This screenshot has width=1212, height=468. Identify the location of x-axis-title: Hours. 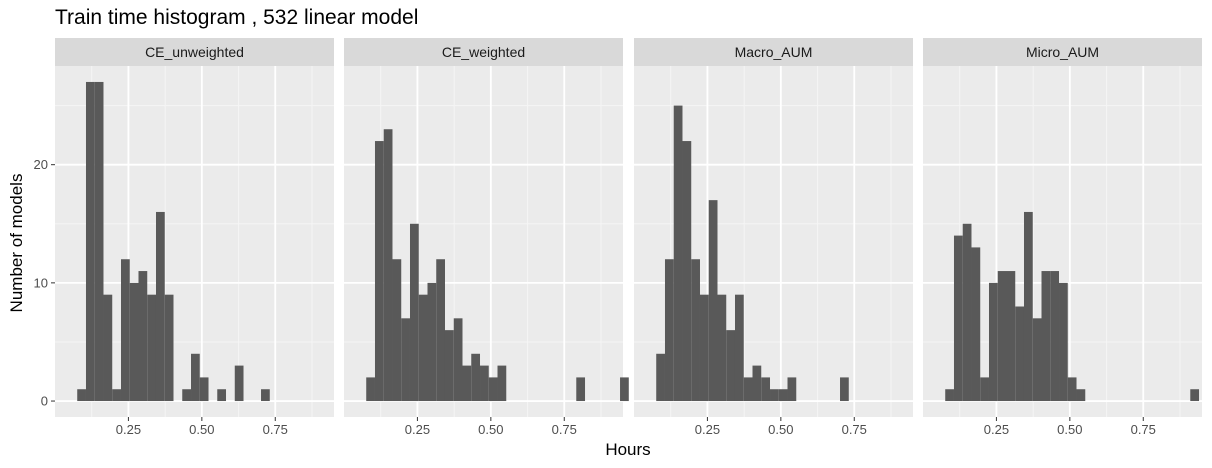
(627, 449).